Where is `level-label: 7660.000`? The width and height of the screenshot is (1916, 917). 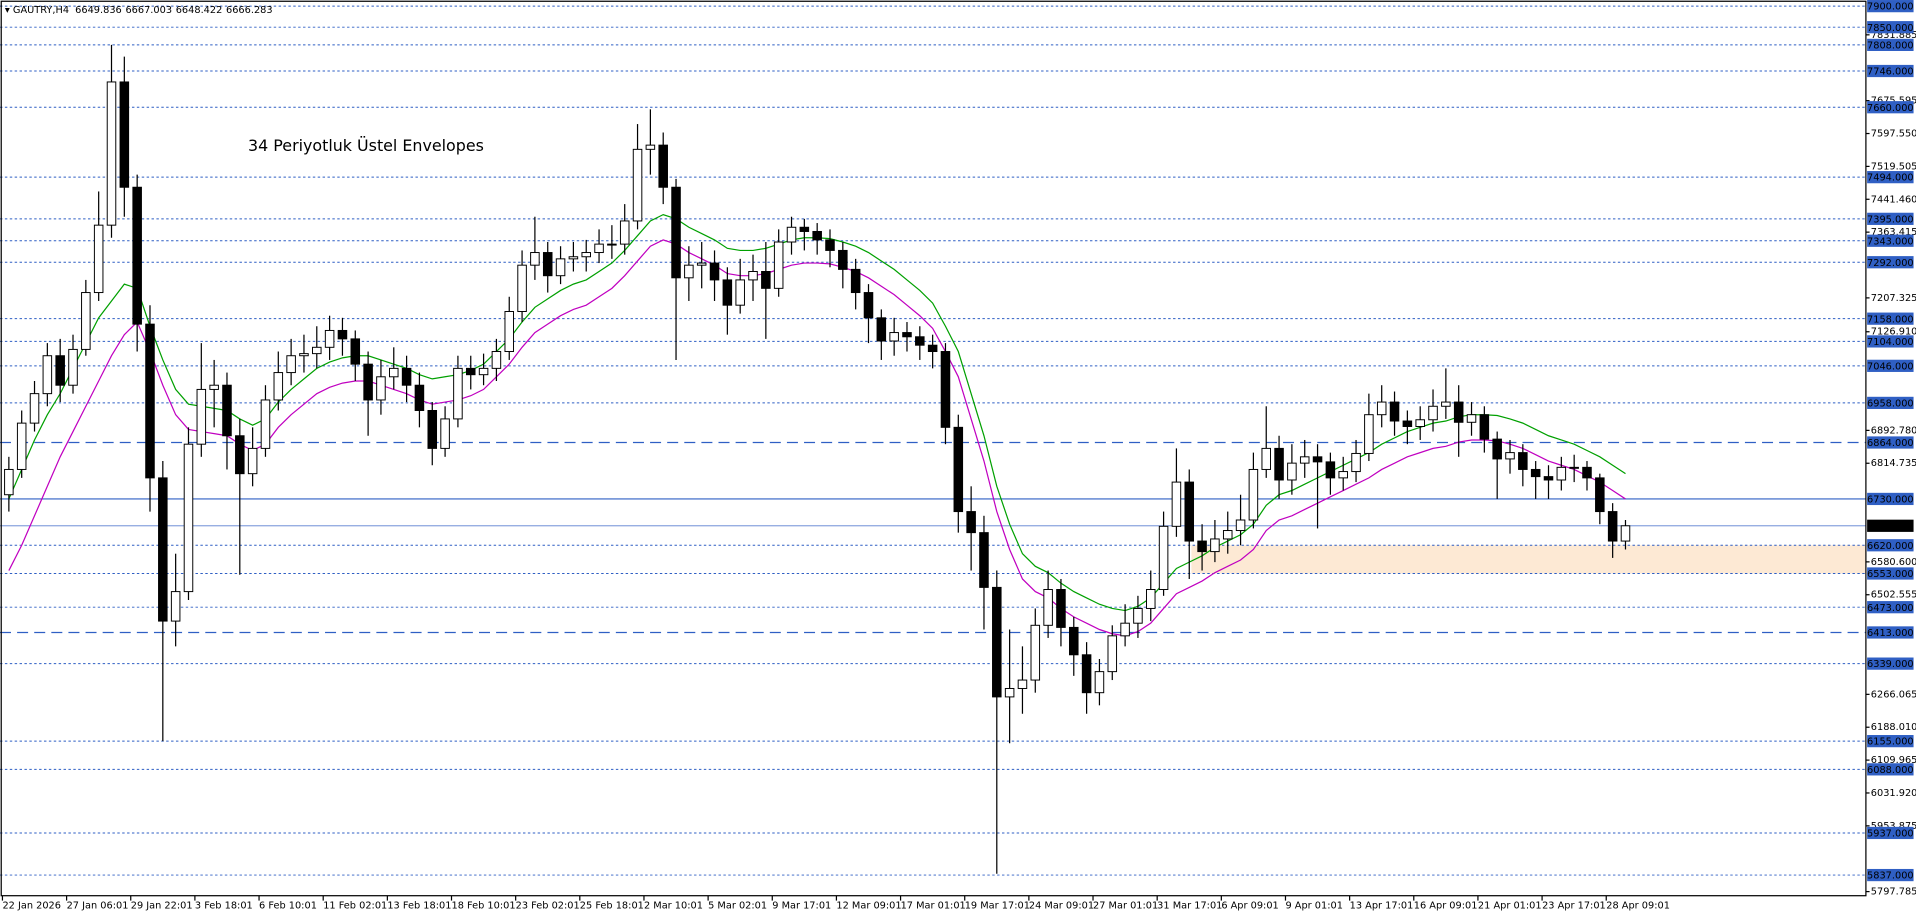
level-label: 7660.000 is located at coordinates (1890, 108).